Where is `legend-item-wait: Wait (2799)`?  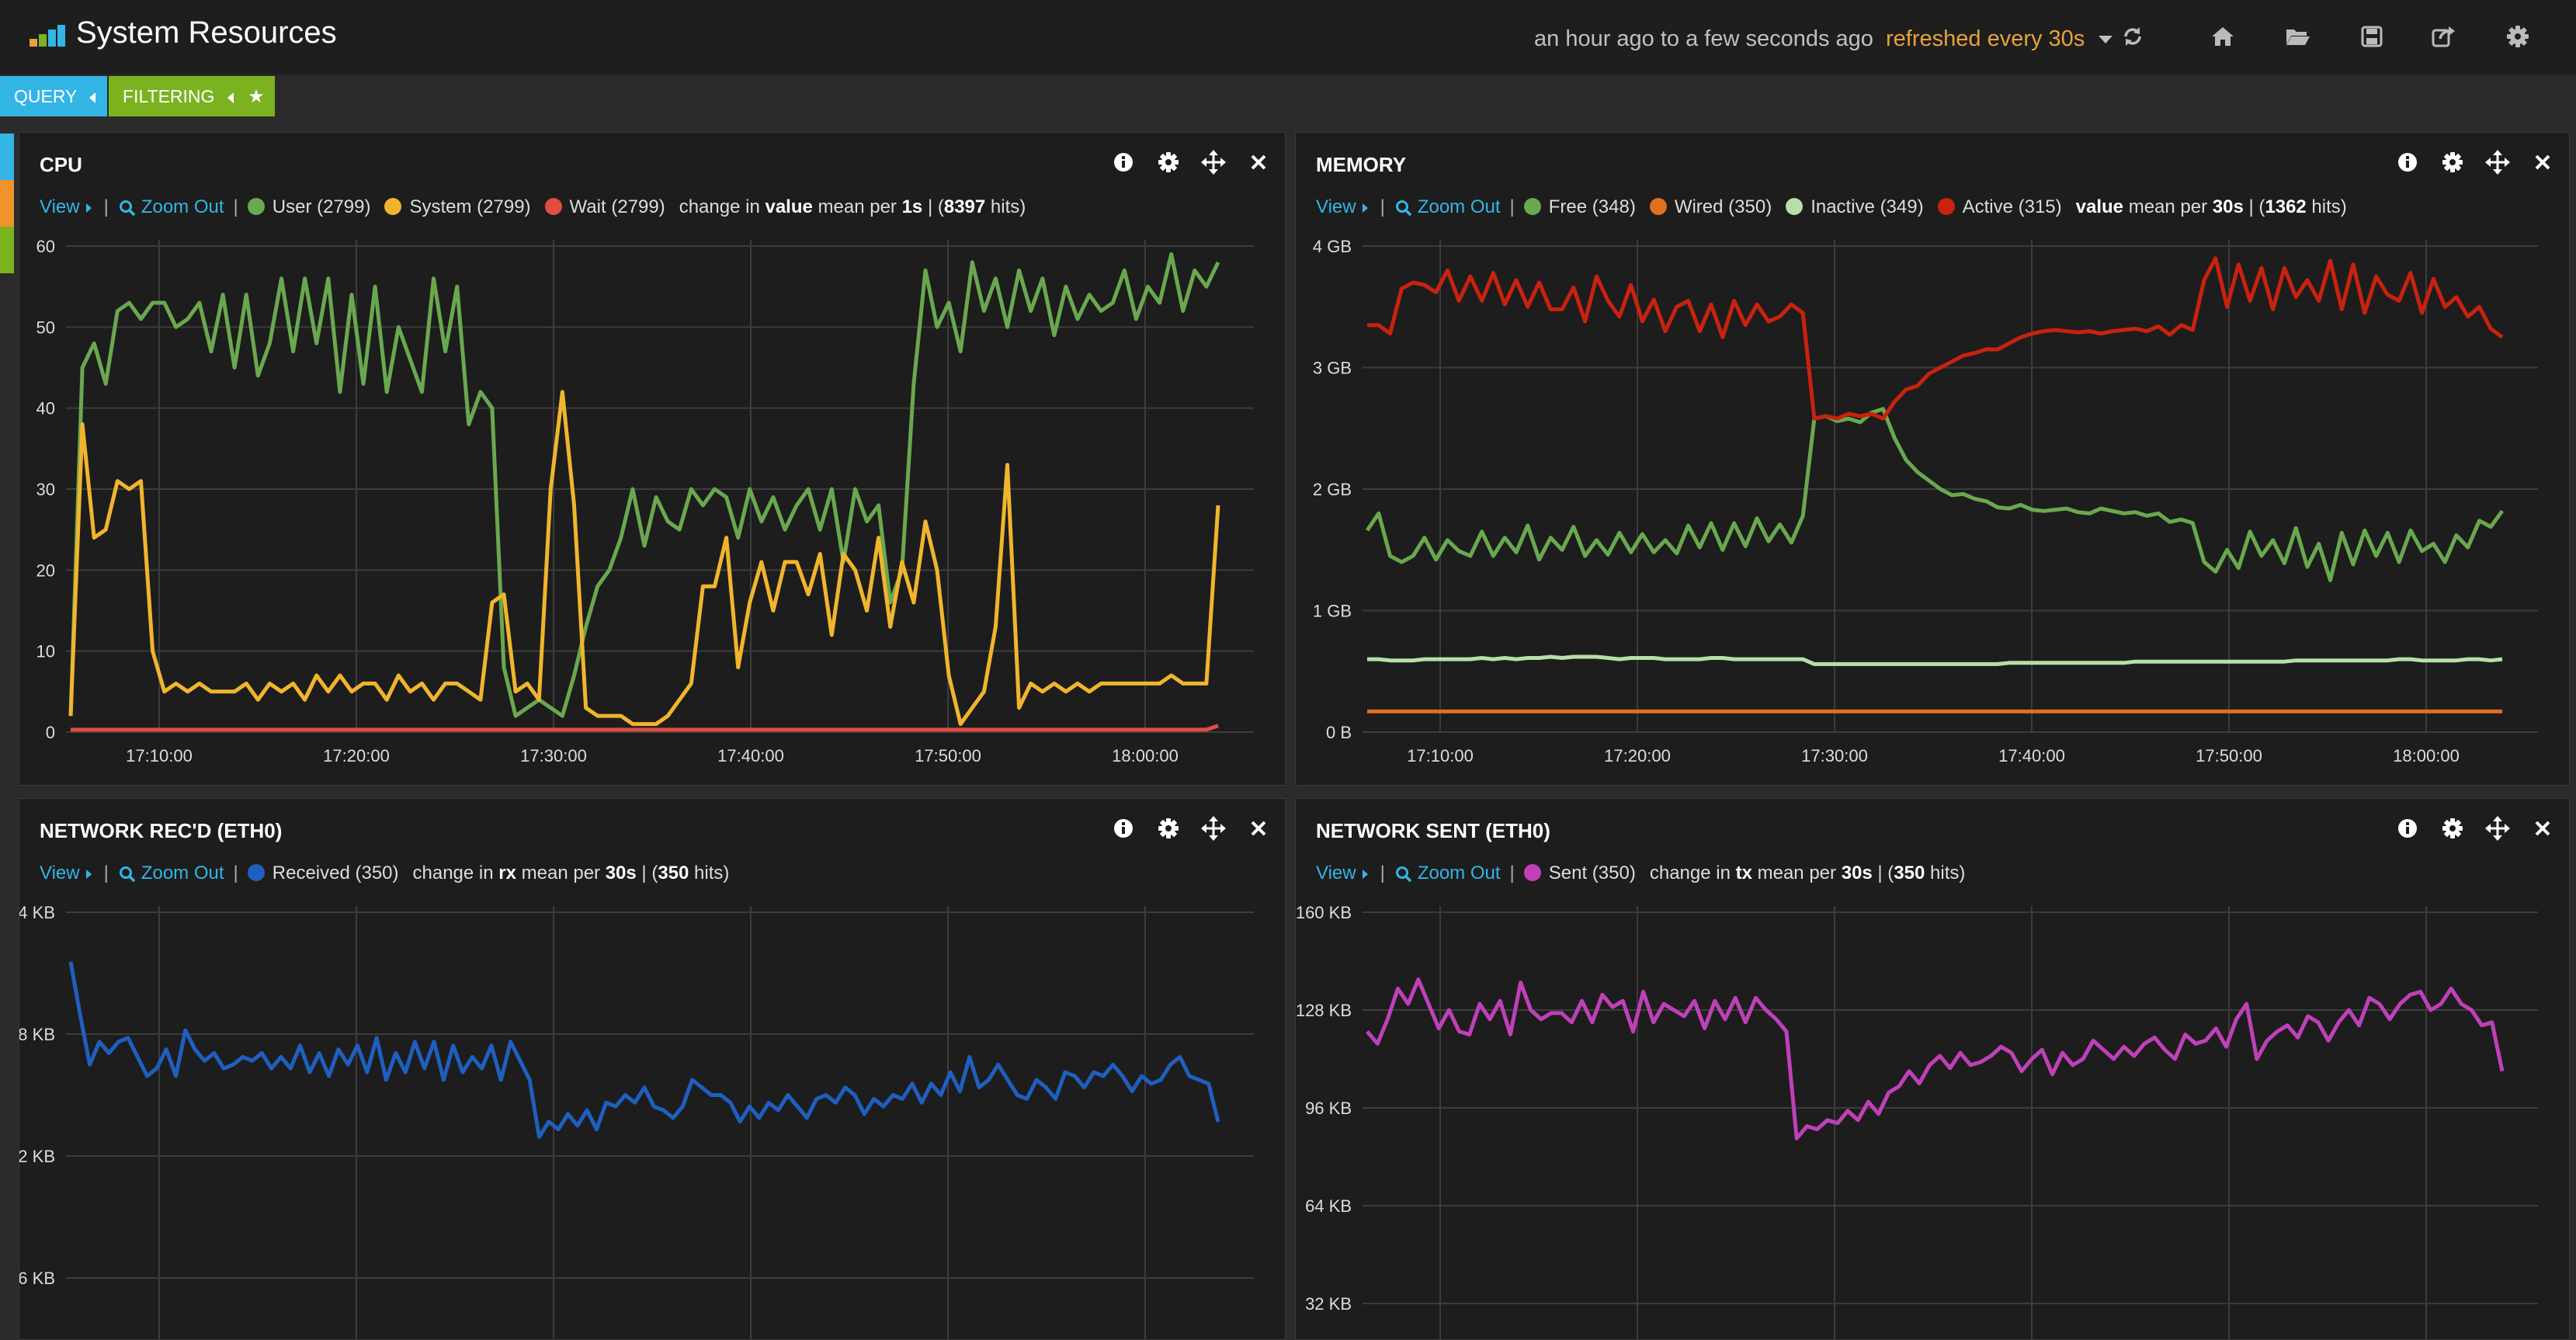 legend-item-wait: Wait (2799) is located at coordinates (604, 206).